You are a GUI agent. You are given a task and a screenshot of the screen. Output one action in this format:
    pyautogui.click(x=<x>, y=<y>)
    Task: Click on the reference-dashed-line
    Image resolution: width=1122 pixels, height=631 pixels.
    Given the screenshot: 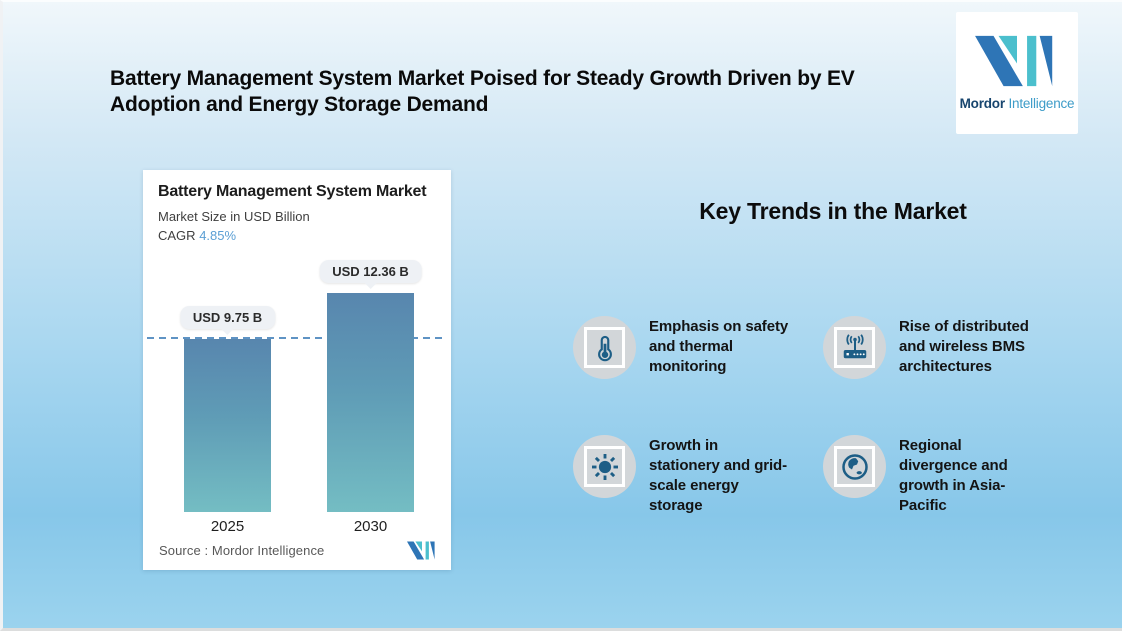 What is the action you would take?
    pyautogui.click(x=297, y=338)
    